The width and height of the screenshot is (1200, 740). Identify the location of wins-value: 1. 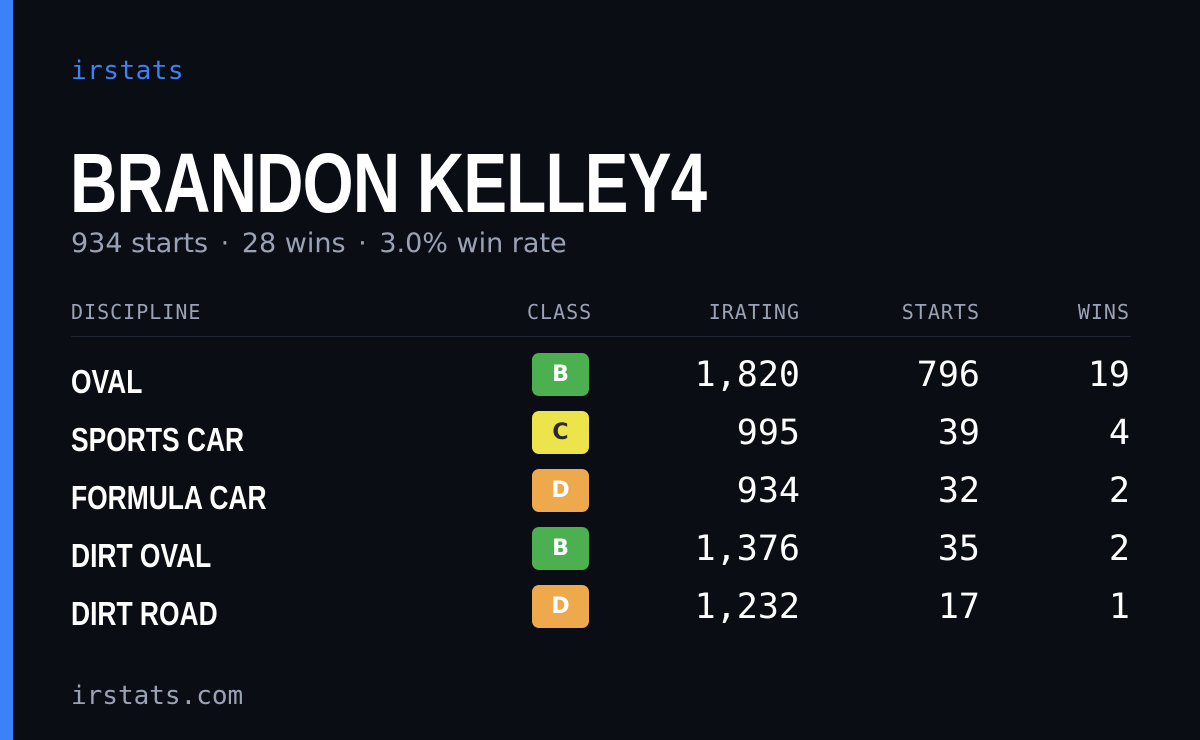
(1119, 607).